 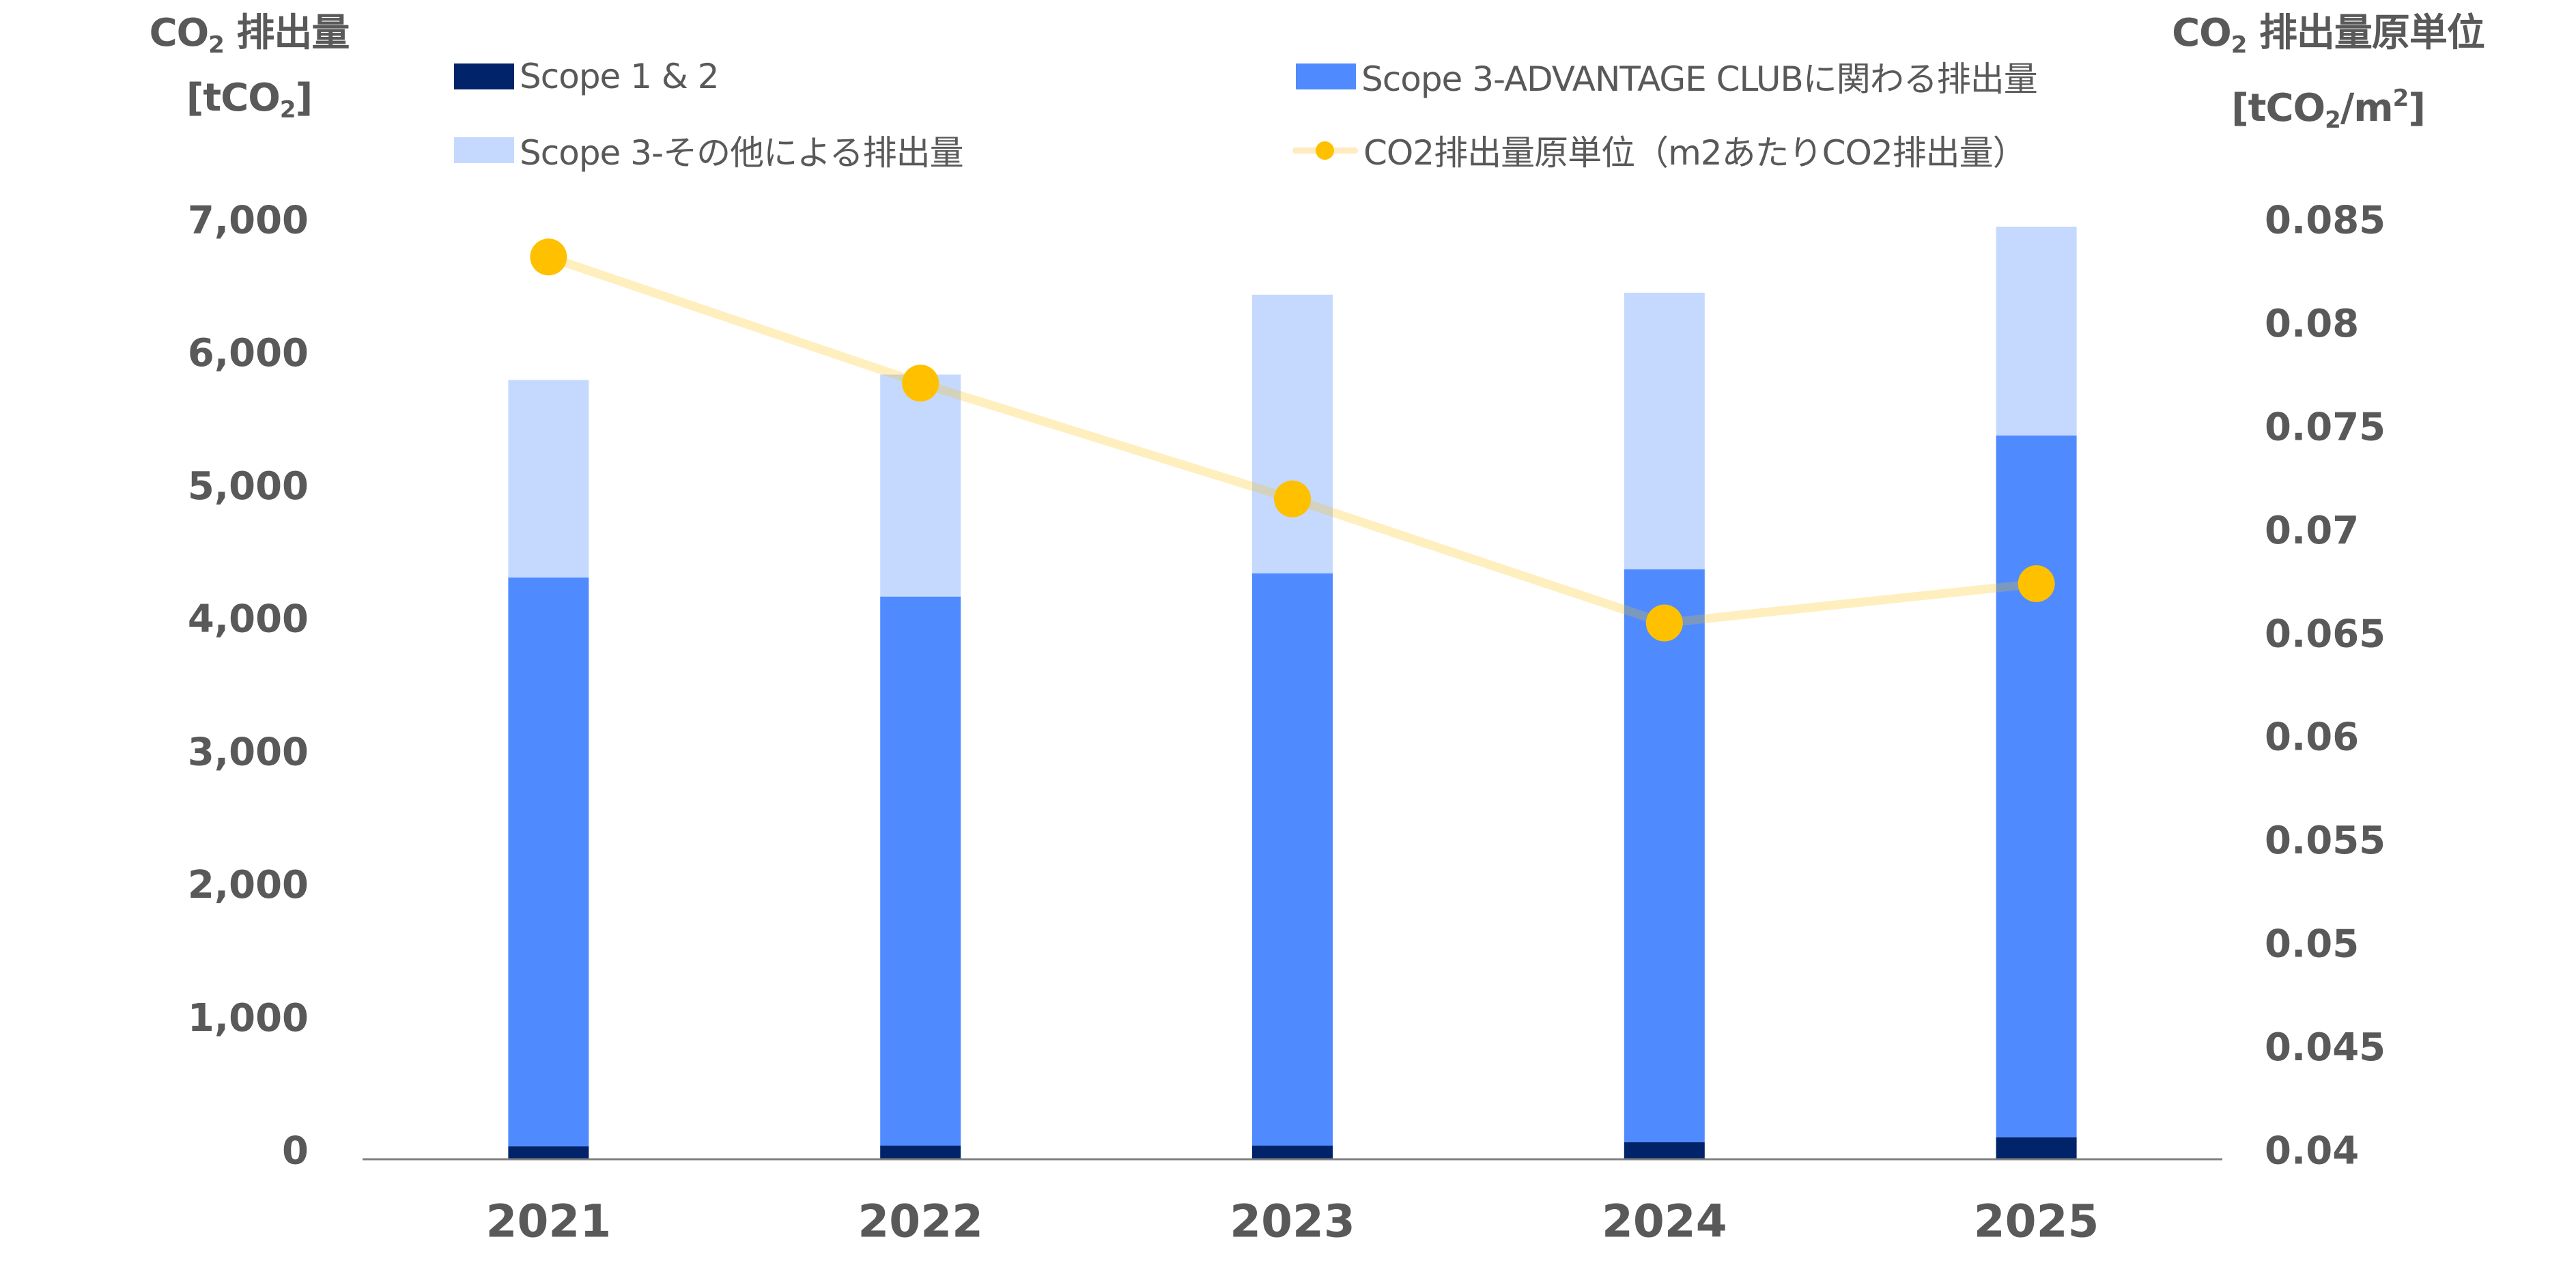 What do you see at coordinates (249, 885) in the screenshot?
I see `left-tick-label: 2,000` at bounding box center [249, 885].